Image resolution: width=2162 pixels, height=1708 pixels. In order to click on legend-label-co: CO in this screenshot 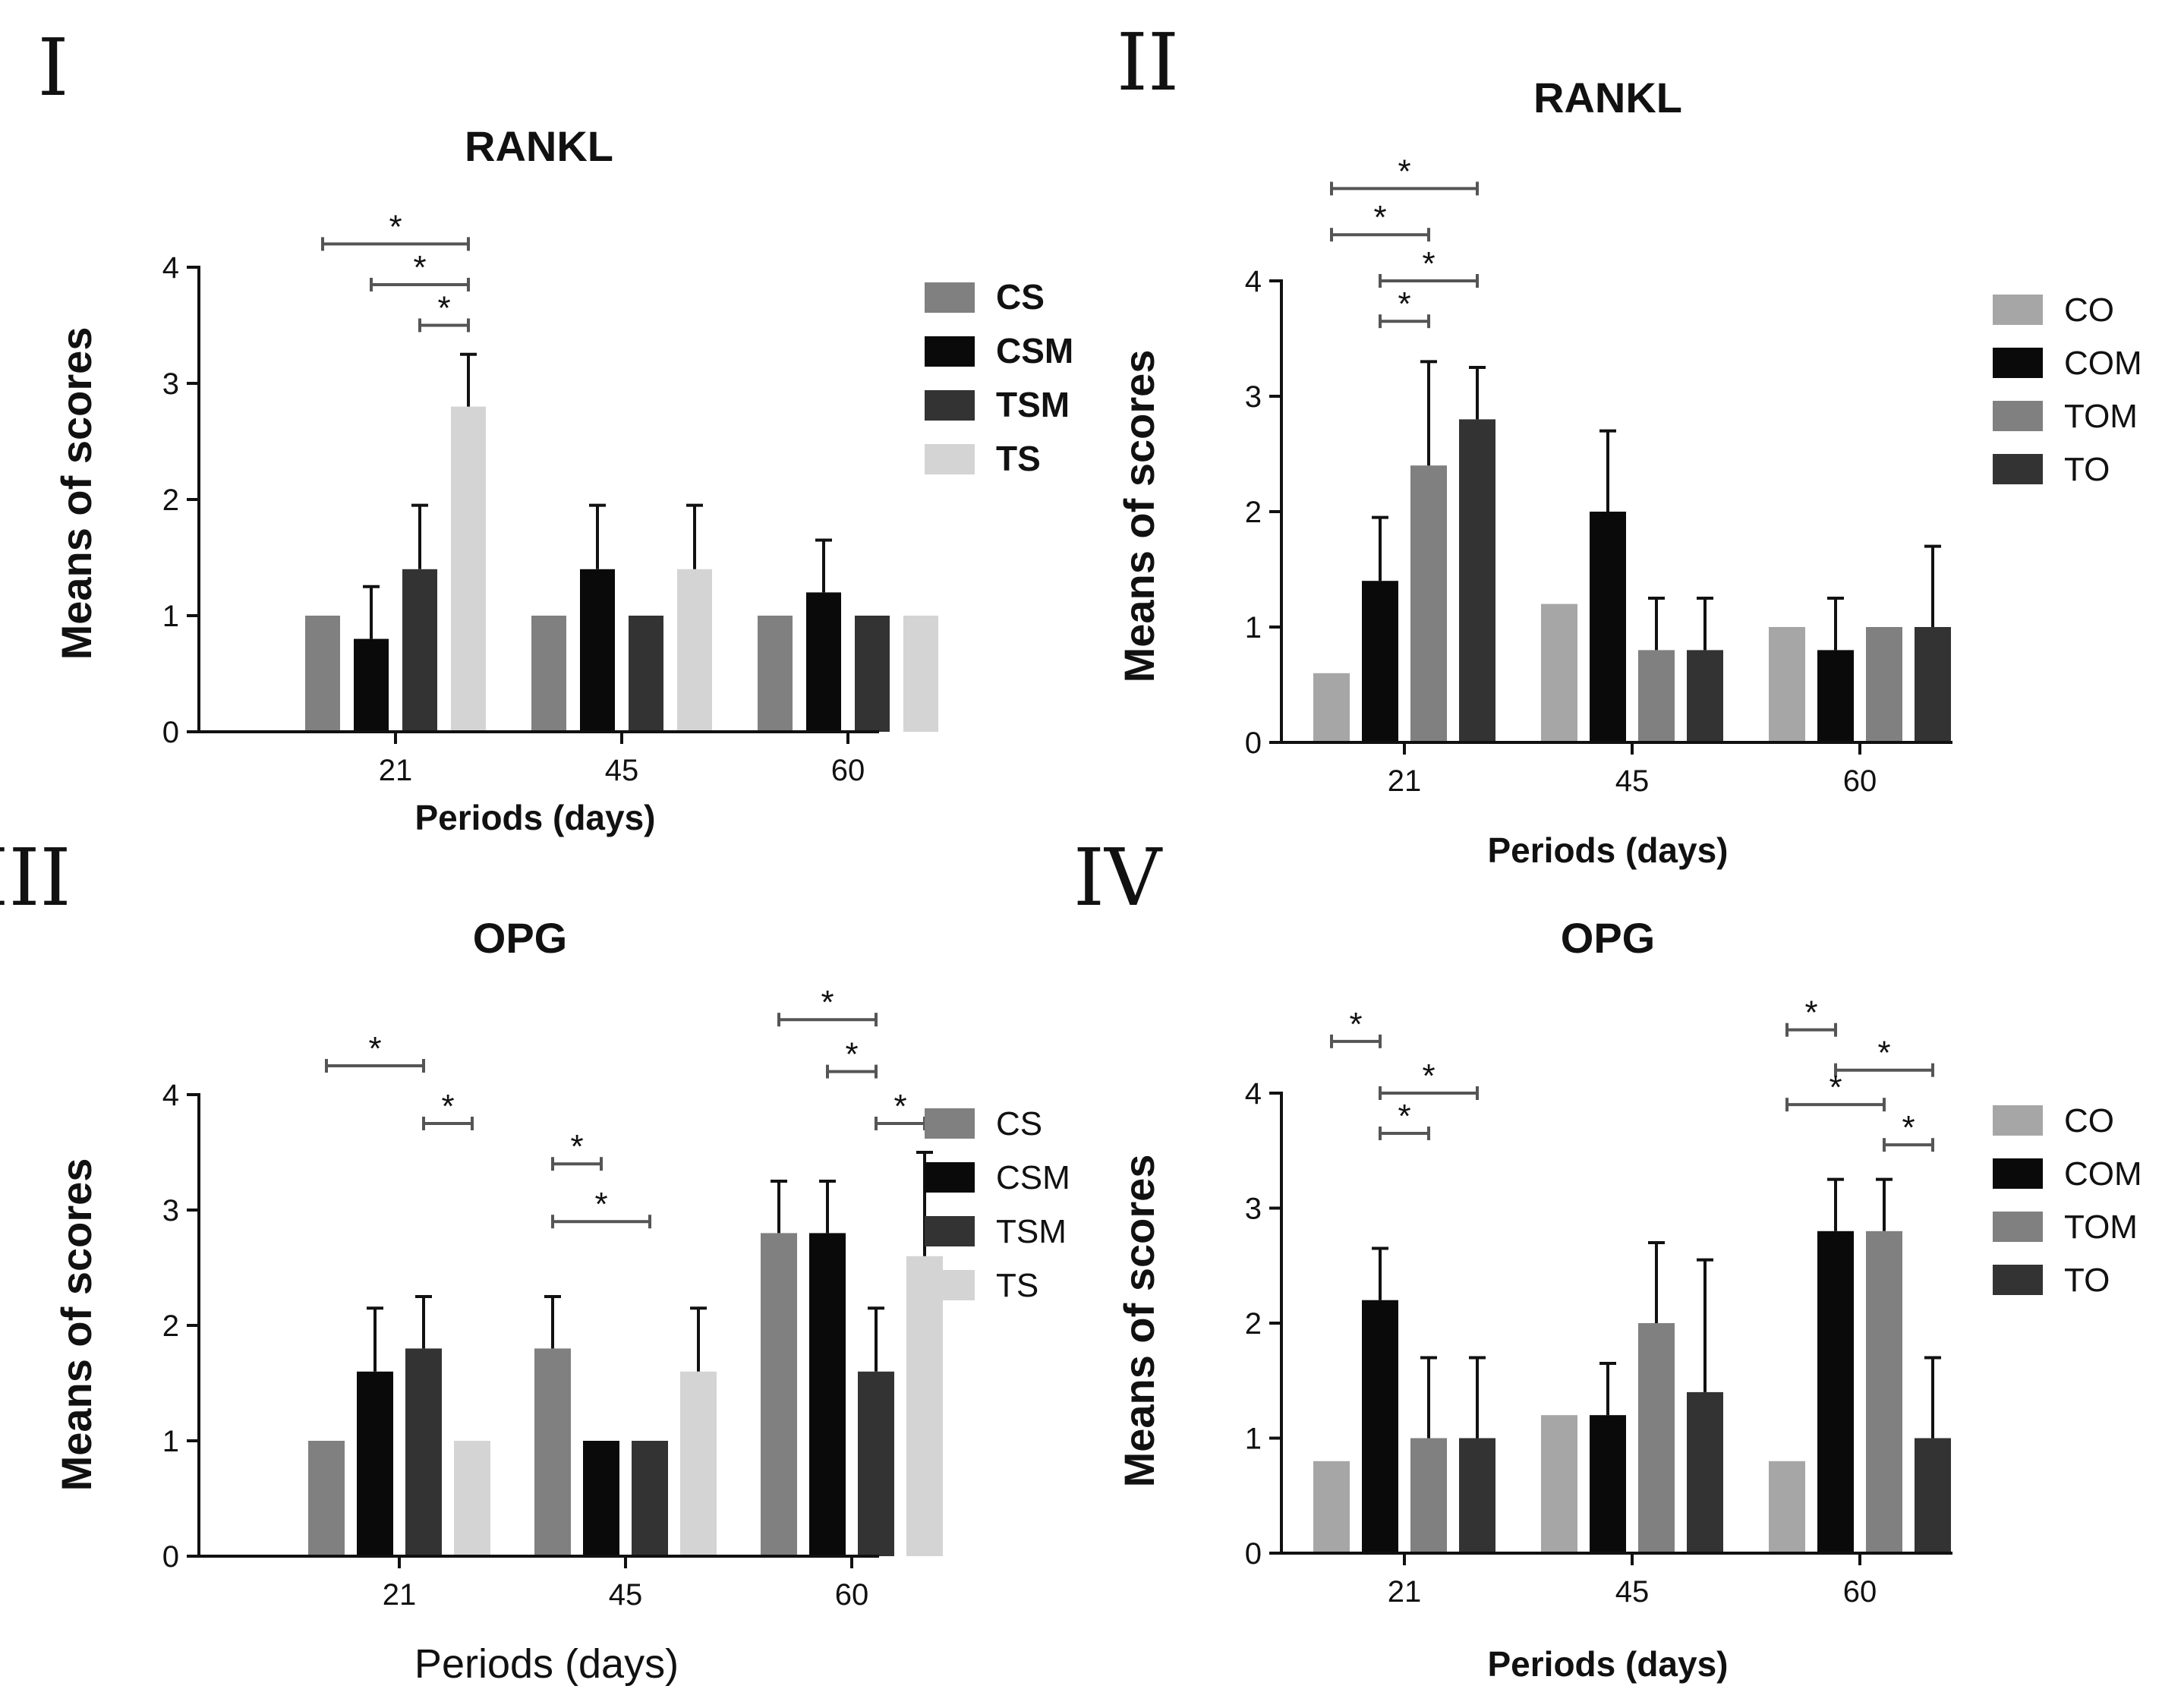, I will do `click(2089, 1120)`.